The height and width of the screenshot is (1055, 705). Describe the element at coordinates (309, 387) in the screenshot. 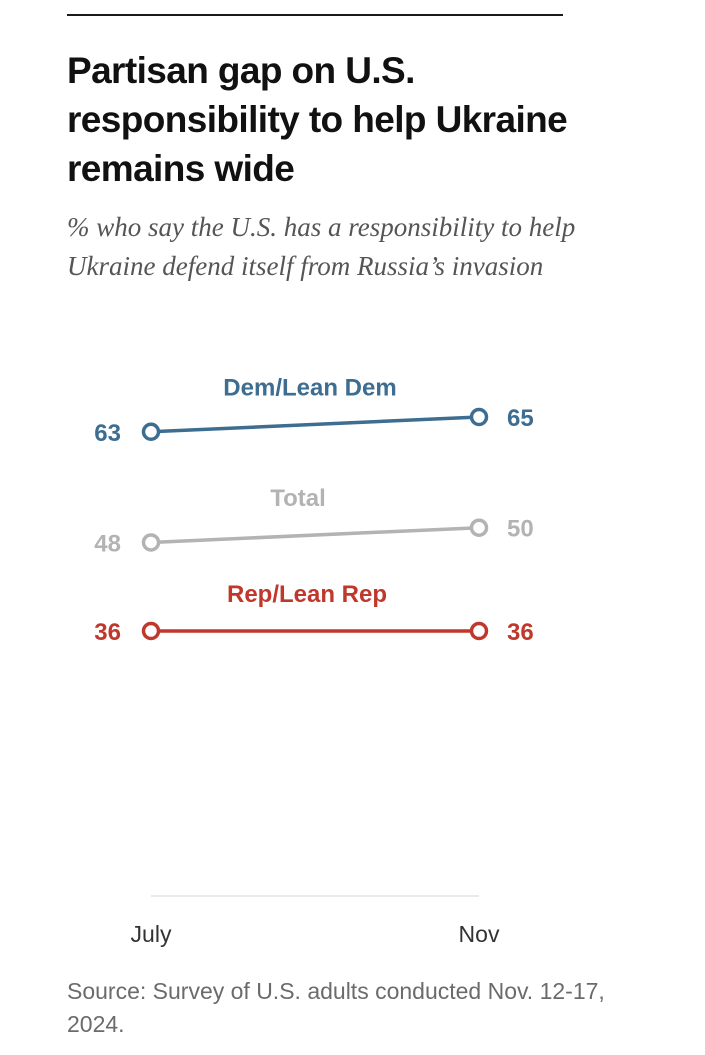

I see `series-name-label: Dem/Lean Dem` at that location.